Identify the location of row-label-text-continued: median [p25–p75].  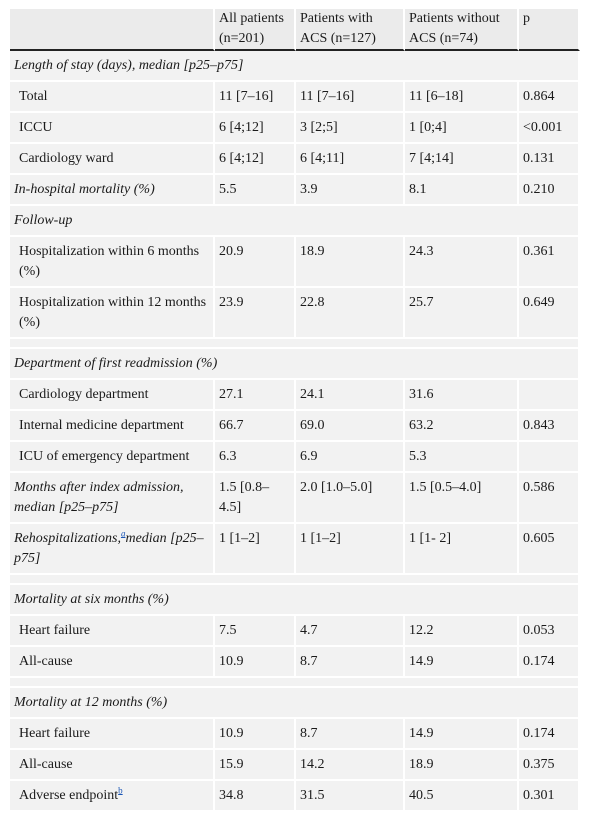
(109, 548).